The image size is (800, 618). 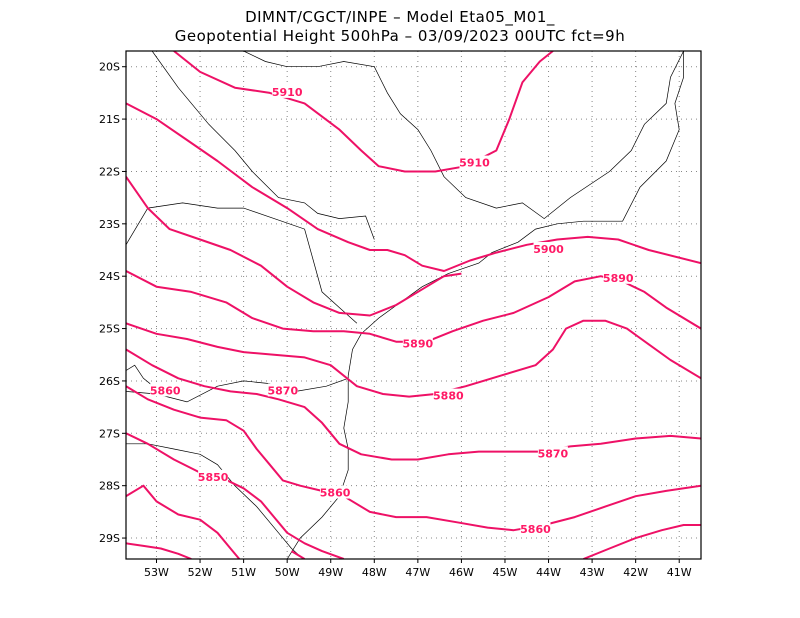 I want to click on lat-tick-label: 20S, so click(x=109, y=67).